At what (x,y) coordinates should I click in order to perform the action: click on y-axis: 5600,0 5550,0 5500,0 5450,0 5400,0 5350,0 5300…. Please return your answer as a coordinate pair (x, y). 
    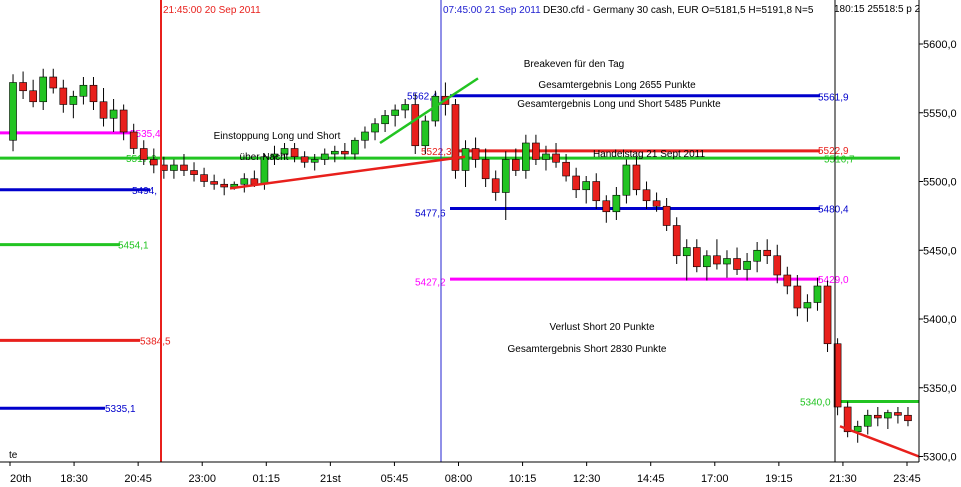
    Looking at the image, I should click on (938, 251).